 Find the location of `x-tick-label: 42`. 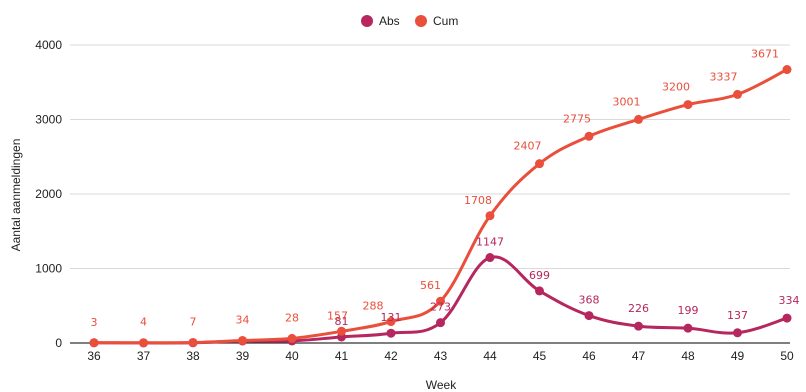

x-tick-label: 42 is located at coordinates (391, 356).